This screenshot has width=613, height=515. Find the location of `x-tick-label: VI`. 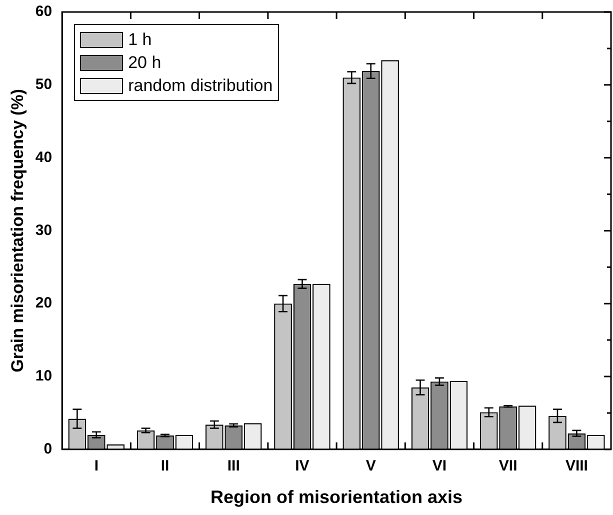

x-tick-label: VI is located at coordinates (439, 466).